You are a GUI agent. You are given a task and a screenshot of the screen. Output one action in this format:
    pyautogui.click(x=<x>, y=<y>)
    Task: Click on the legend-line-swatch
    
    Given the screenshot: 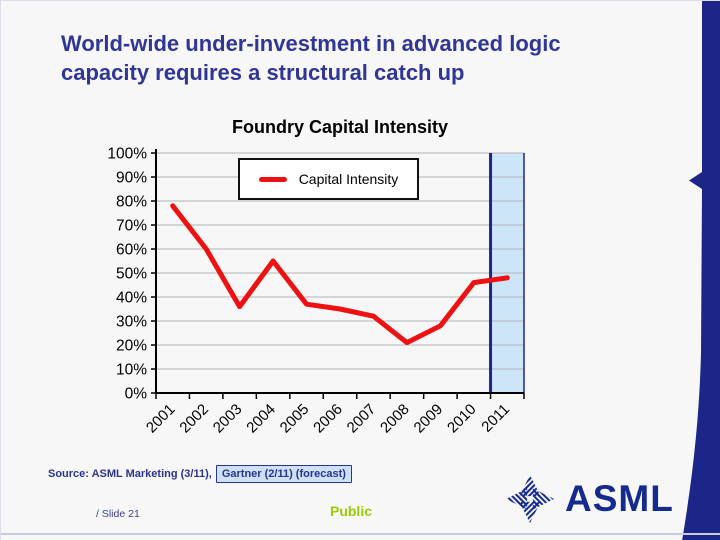 What is the action you would take?
    pyautogui.click(x=272, y=179)
    